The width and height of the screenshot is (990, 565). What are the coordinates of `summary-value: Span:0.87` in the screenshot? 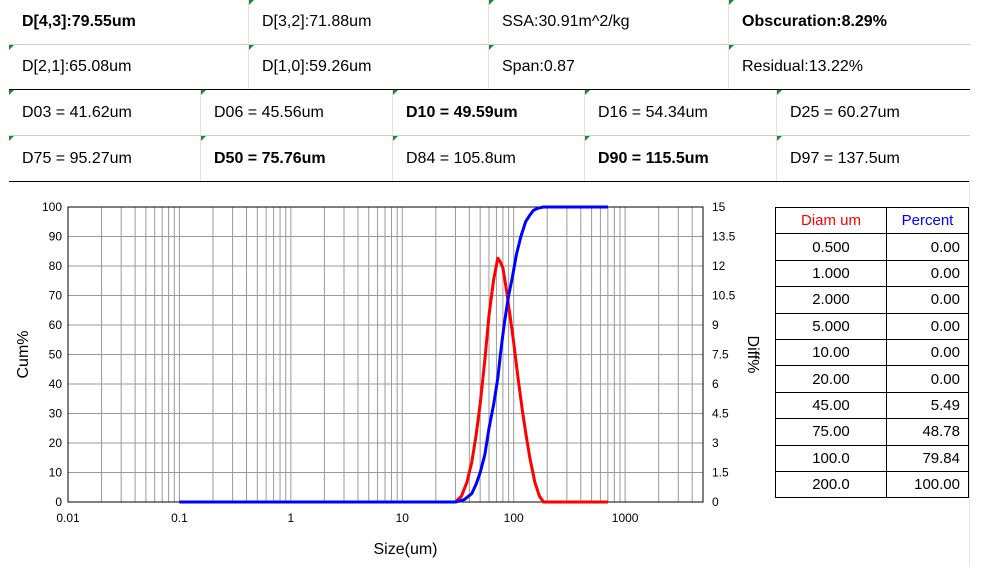 It's located at (538, 66).